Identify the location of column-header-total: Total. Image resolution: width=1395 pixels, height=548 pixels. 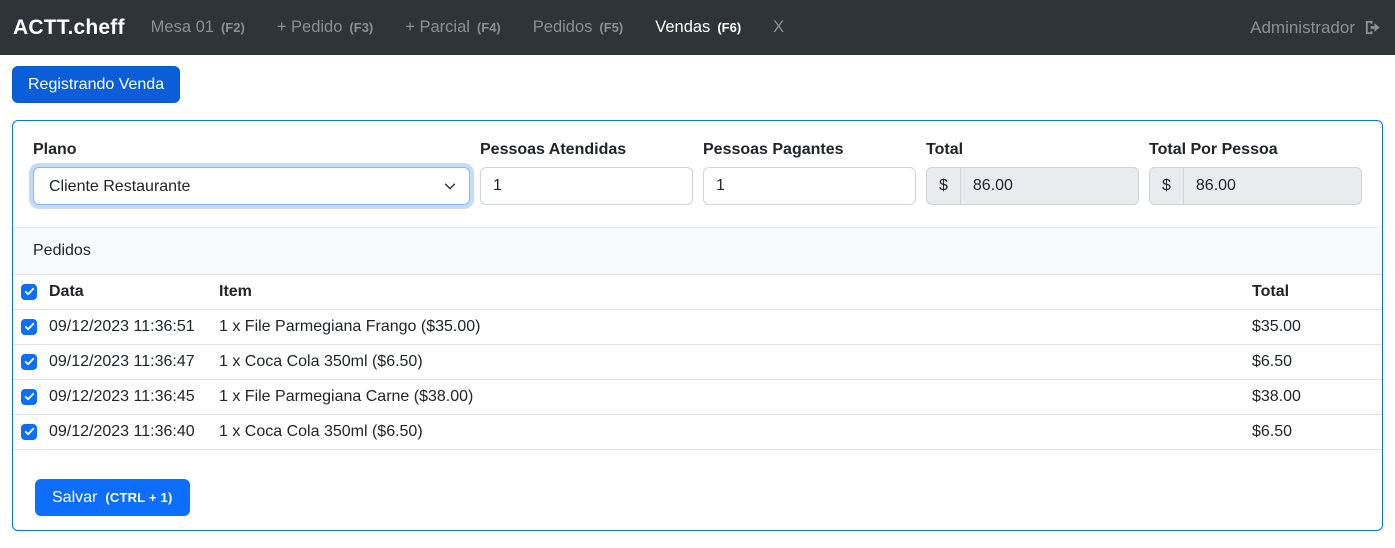
(1313, 292).